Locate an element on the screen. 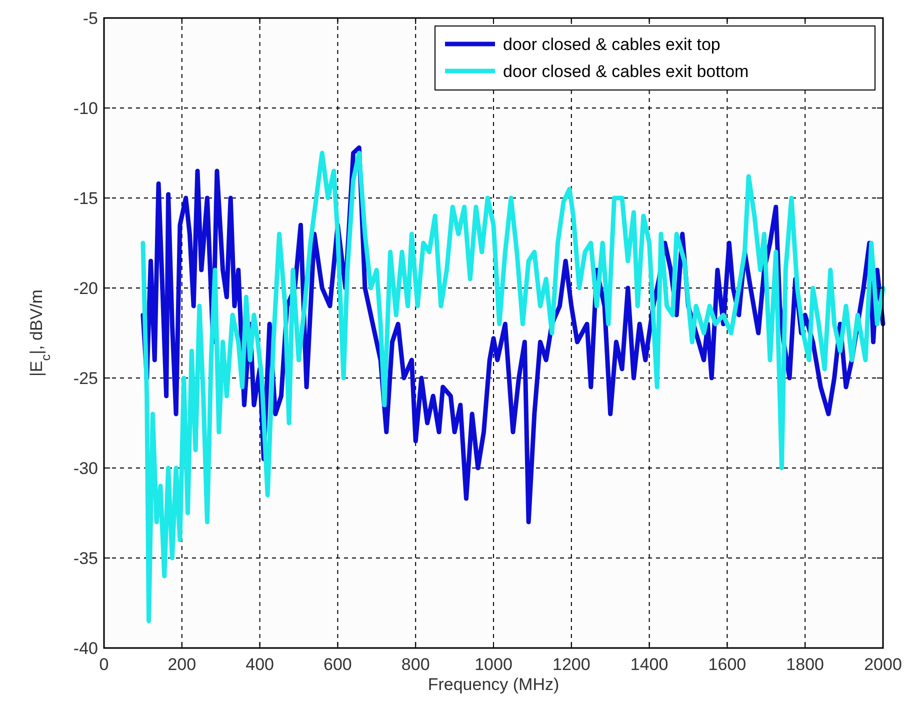  y-tick-label: -30 is located at coordinates (85, 468).